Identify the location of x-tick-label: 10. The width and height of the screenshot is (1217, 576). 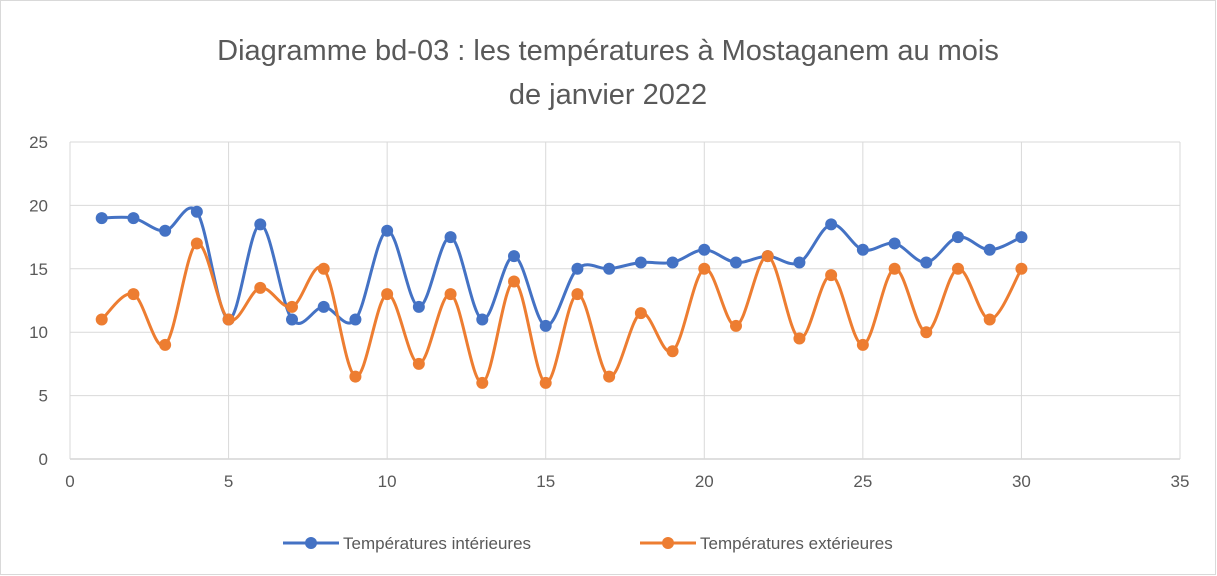
(387, 481).